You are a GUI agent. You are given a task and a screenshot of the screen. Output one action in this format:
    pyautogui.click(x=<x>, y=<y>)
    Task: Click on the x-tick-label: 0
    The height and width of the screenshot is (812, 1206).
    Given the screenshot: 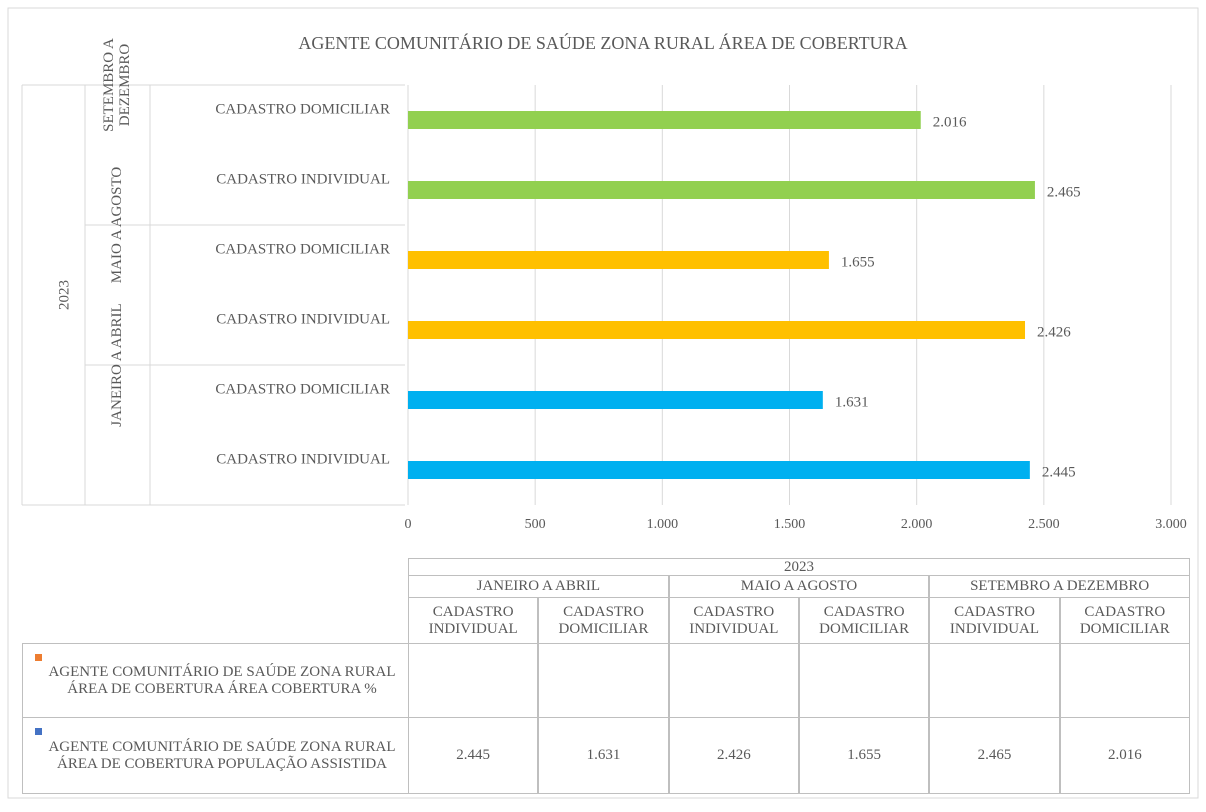 What is the action you would take?
    pyautogui.click(x=408, y=524)
    